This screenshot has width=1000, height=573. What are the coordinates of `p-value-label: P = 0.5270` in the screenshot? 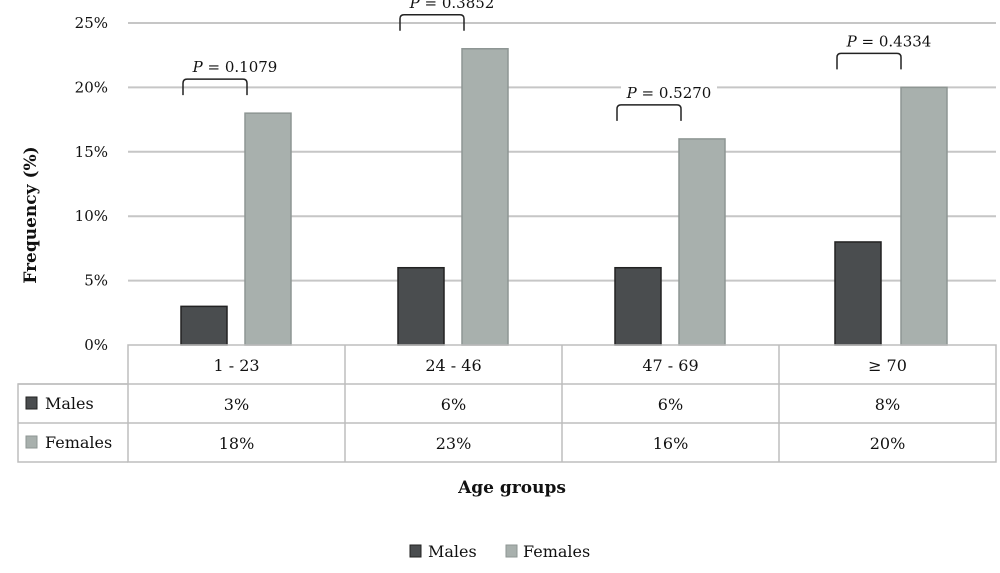 It's located at (669, 93).